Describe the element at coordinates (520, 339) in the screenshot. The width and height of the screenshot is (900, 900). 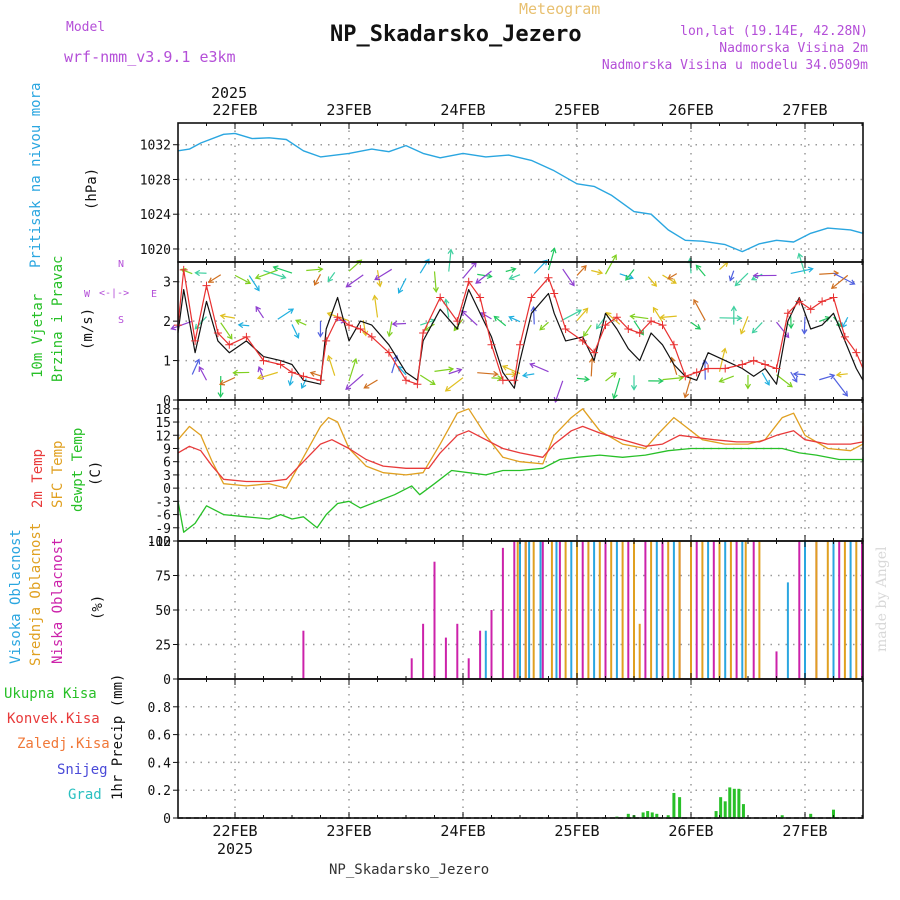
I see `wind-speed-line` at that location.